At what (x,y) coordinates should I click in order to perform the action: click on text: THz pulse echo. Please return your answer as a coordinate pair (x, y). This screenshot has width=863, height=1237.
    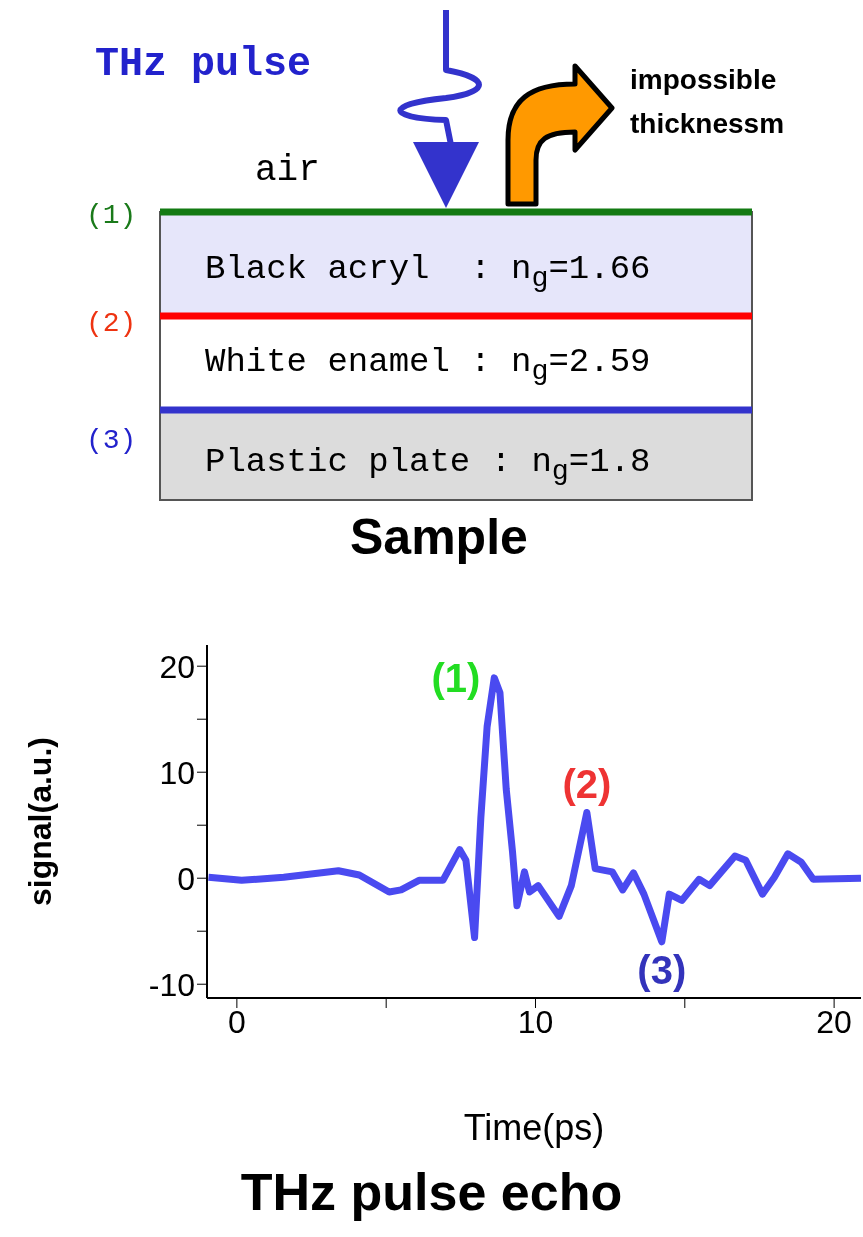
    Looking at the image, I should click on (431, 1192).